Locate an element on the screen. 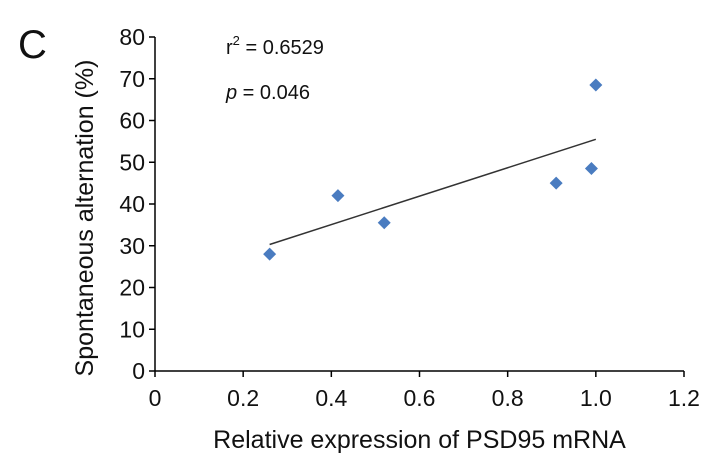  y-ticks: 0 10 20 30 40 50 60 70 80 is located at coordinates (137, 204).